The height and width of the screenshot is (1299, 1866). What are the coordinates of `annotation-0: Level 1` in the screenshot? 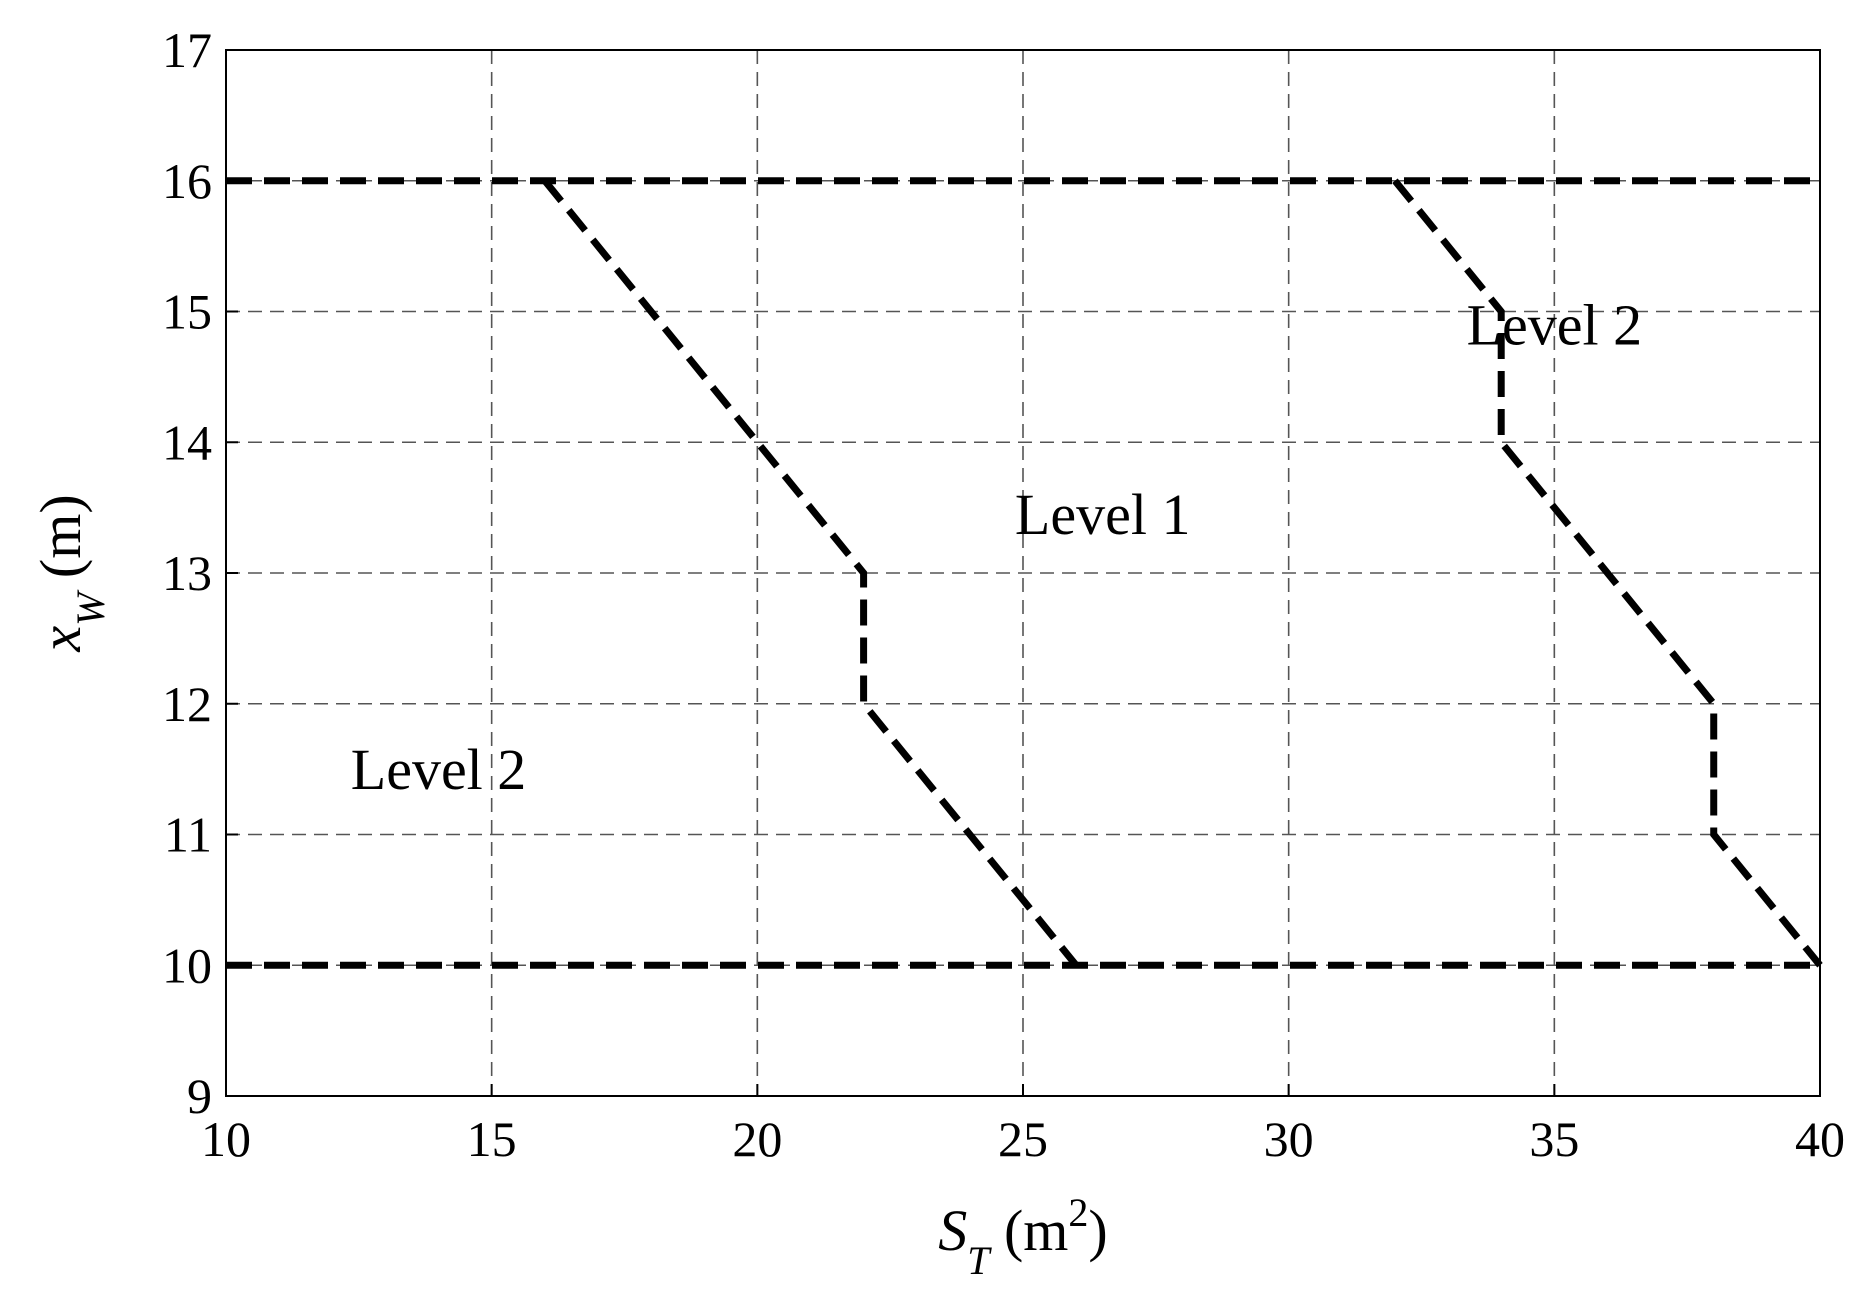 It's located at (1103, 514).